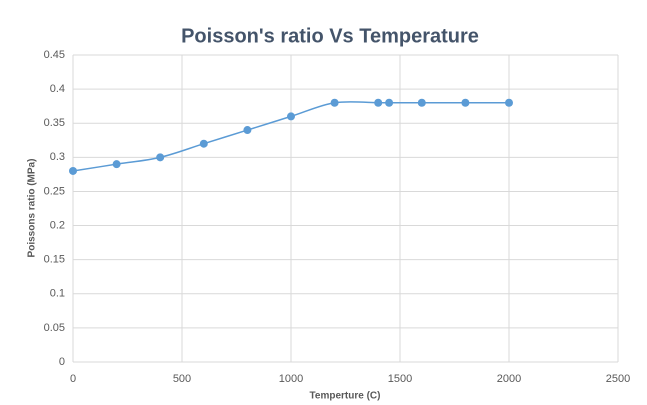  Describe the element at coordinates (54, 55) in the screenshot. I see `y-tick-label: 0.45` at that location.